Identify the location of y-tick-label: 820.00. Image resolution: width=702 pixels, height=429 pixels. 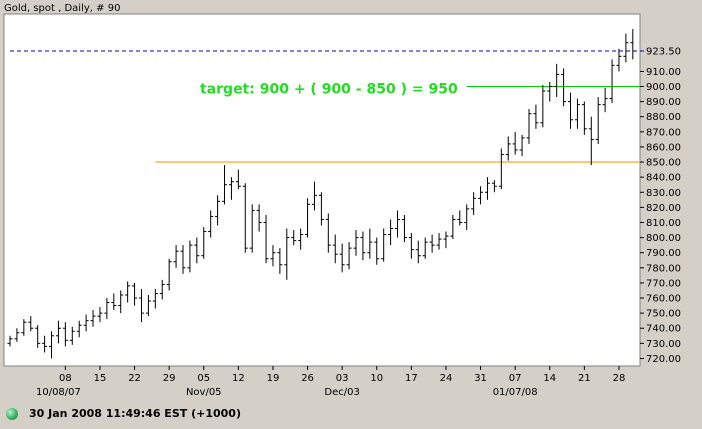
(663, 208).